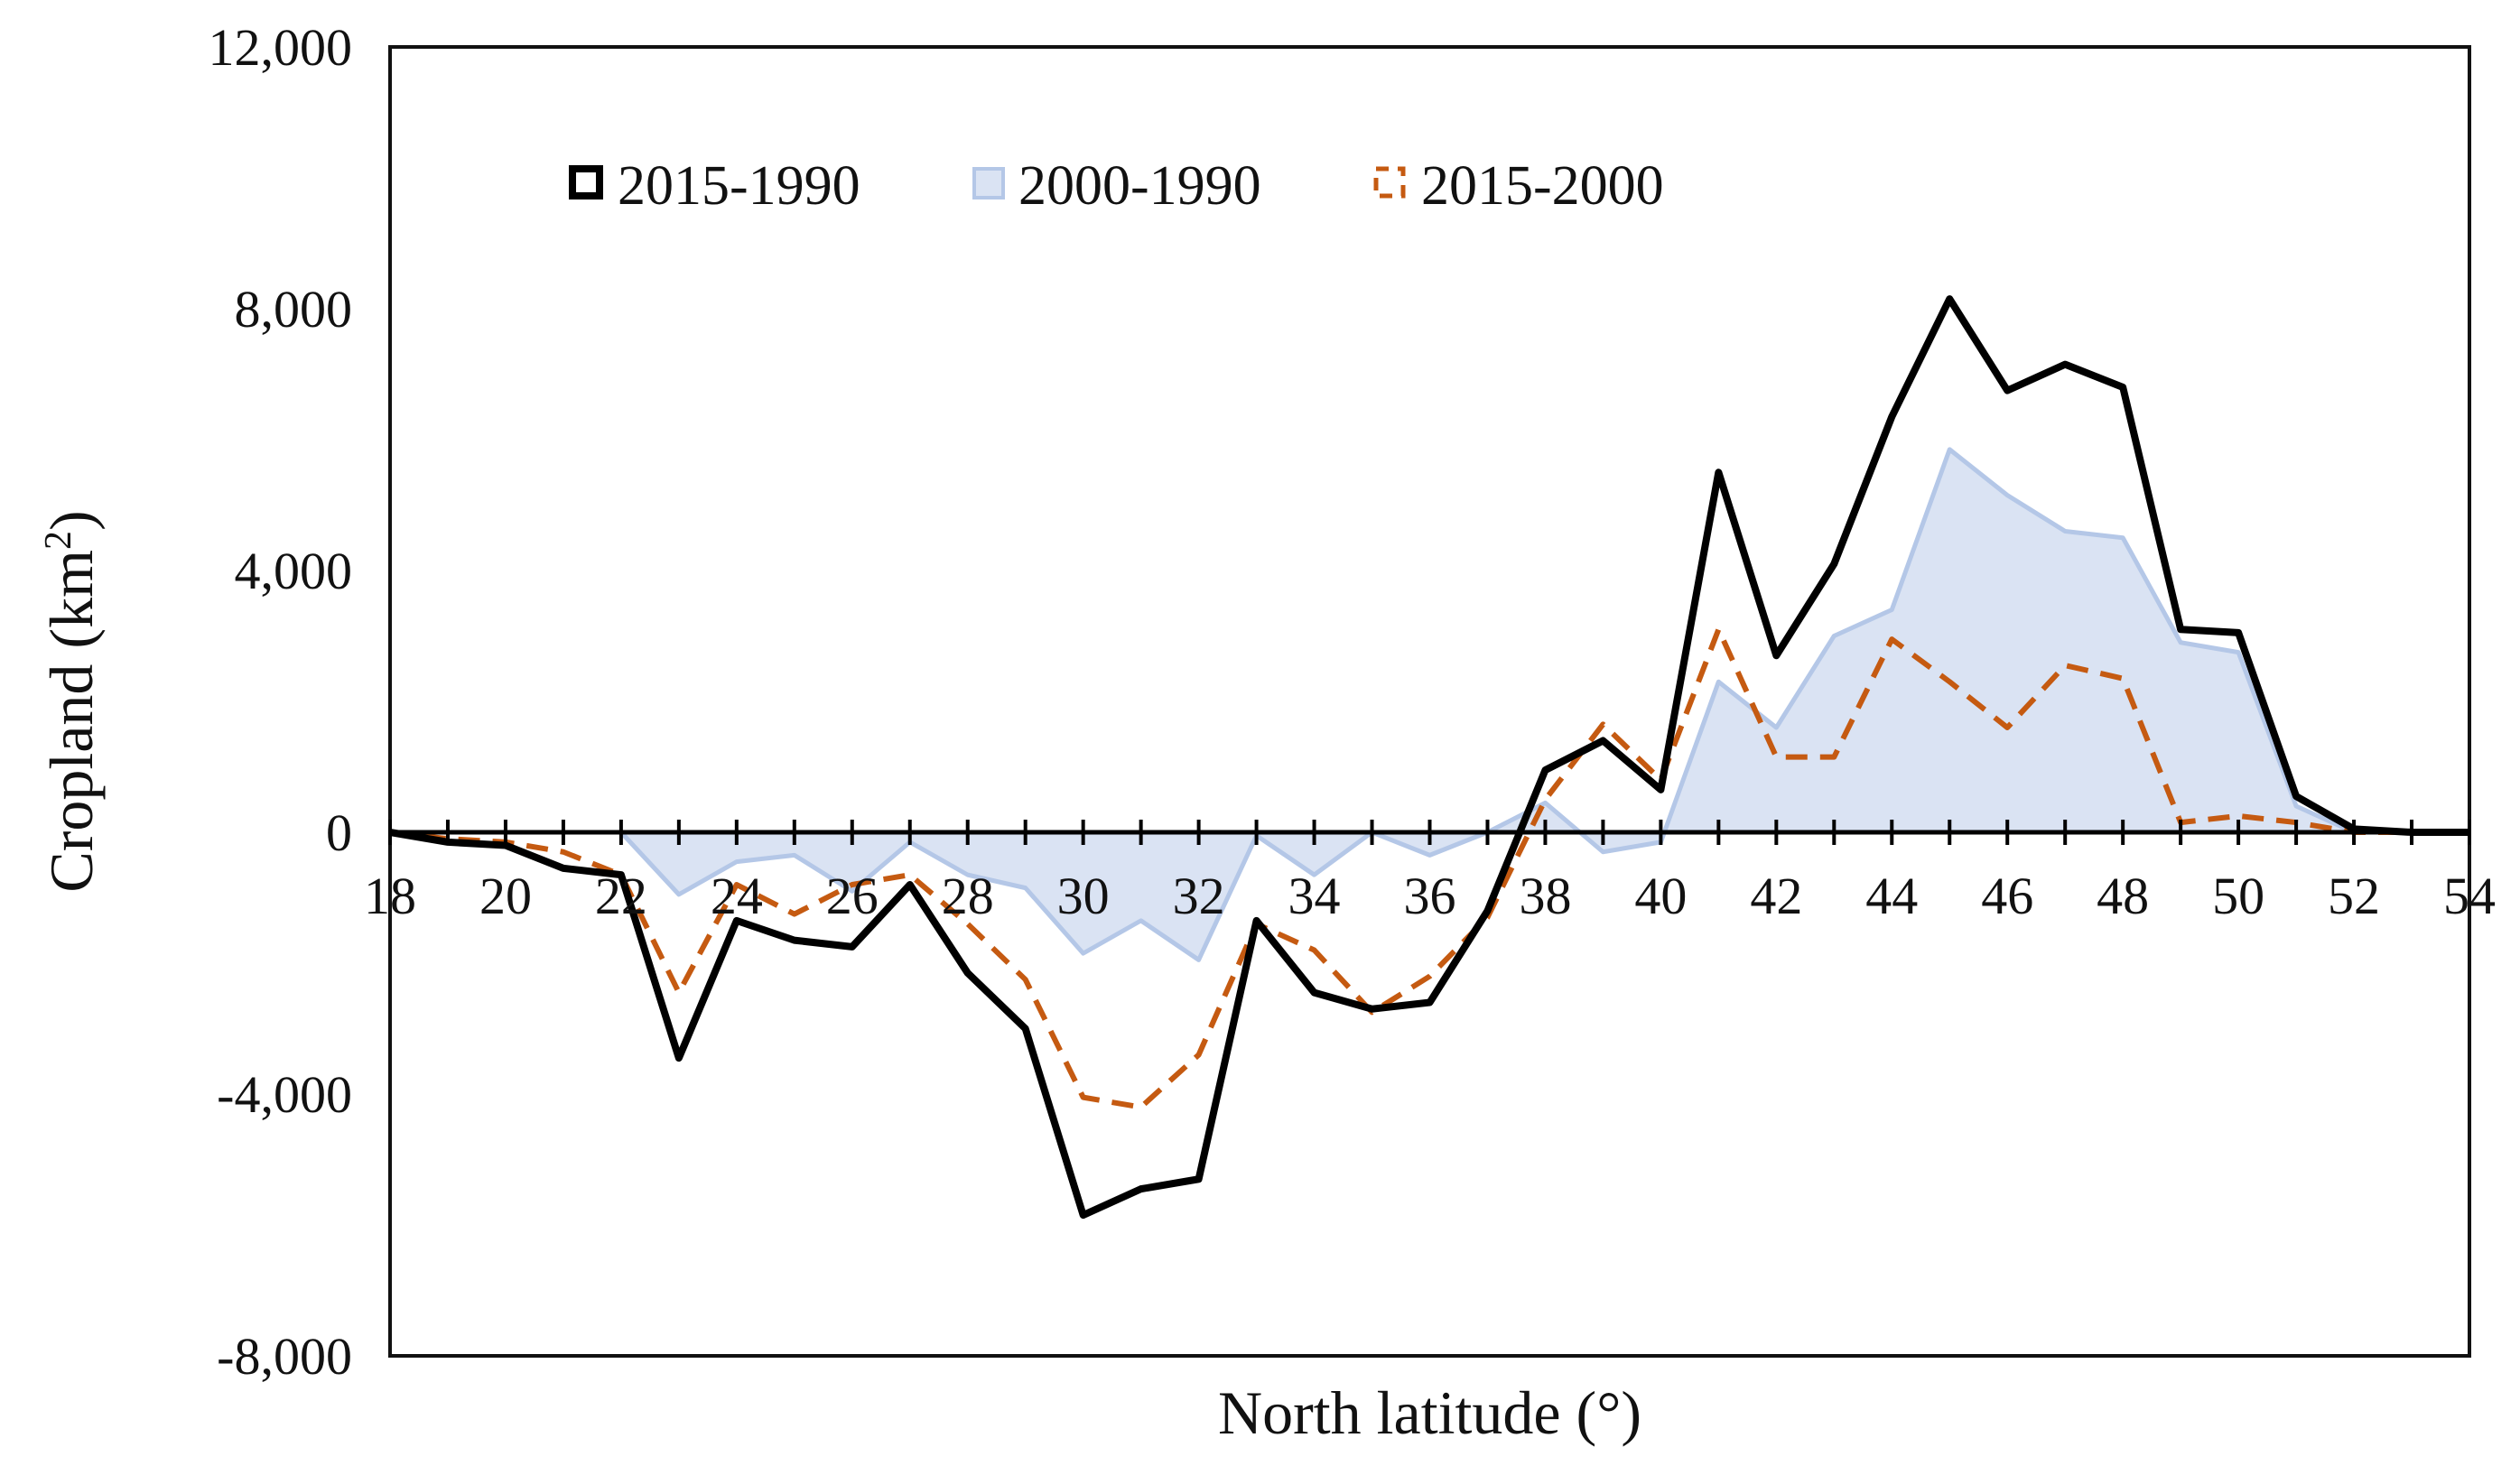  What do you see at coordinates (1545, 896) in the screenshot?
I see `x-tick-label: 38` at bounding box center [1545, 896].